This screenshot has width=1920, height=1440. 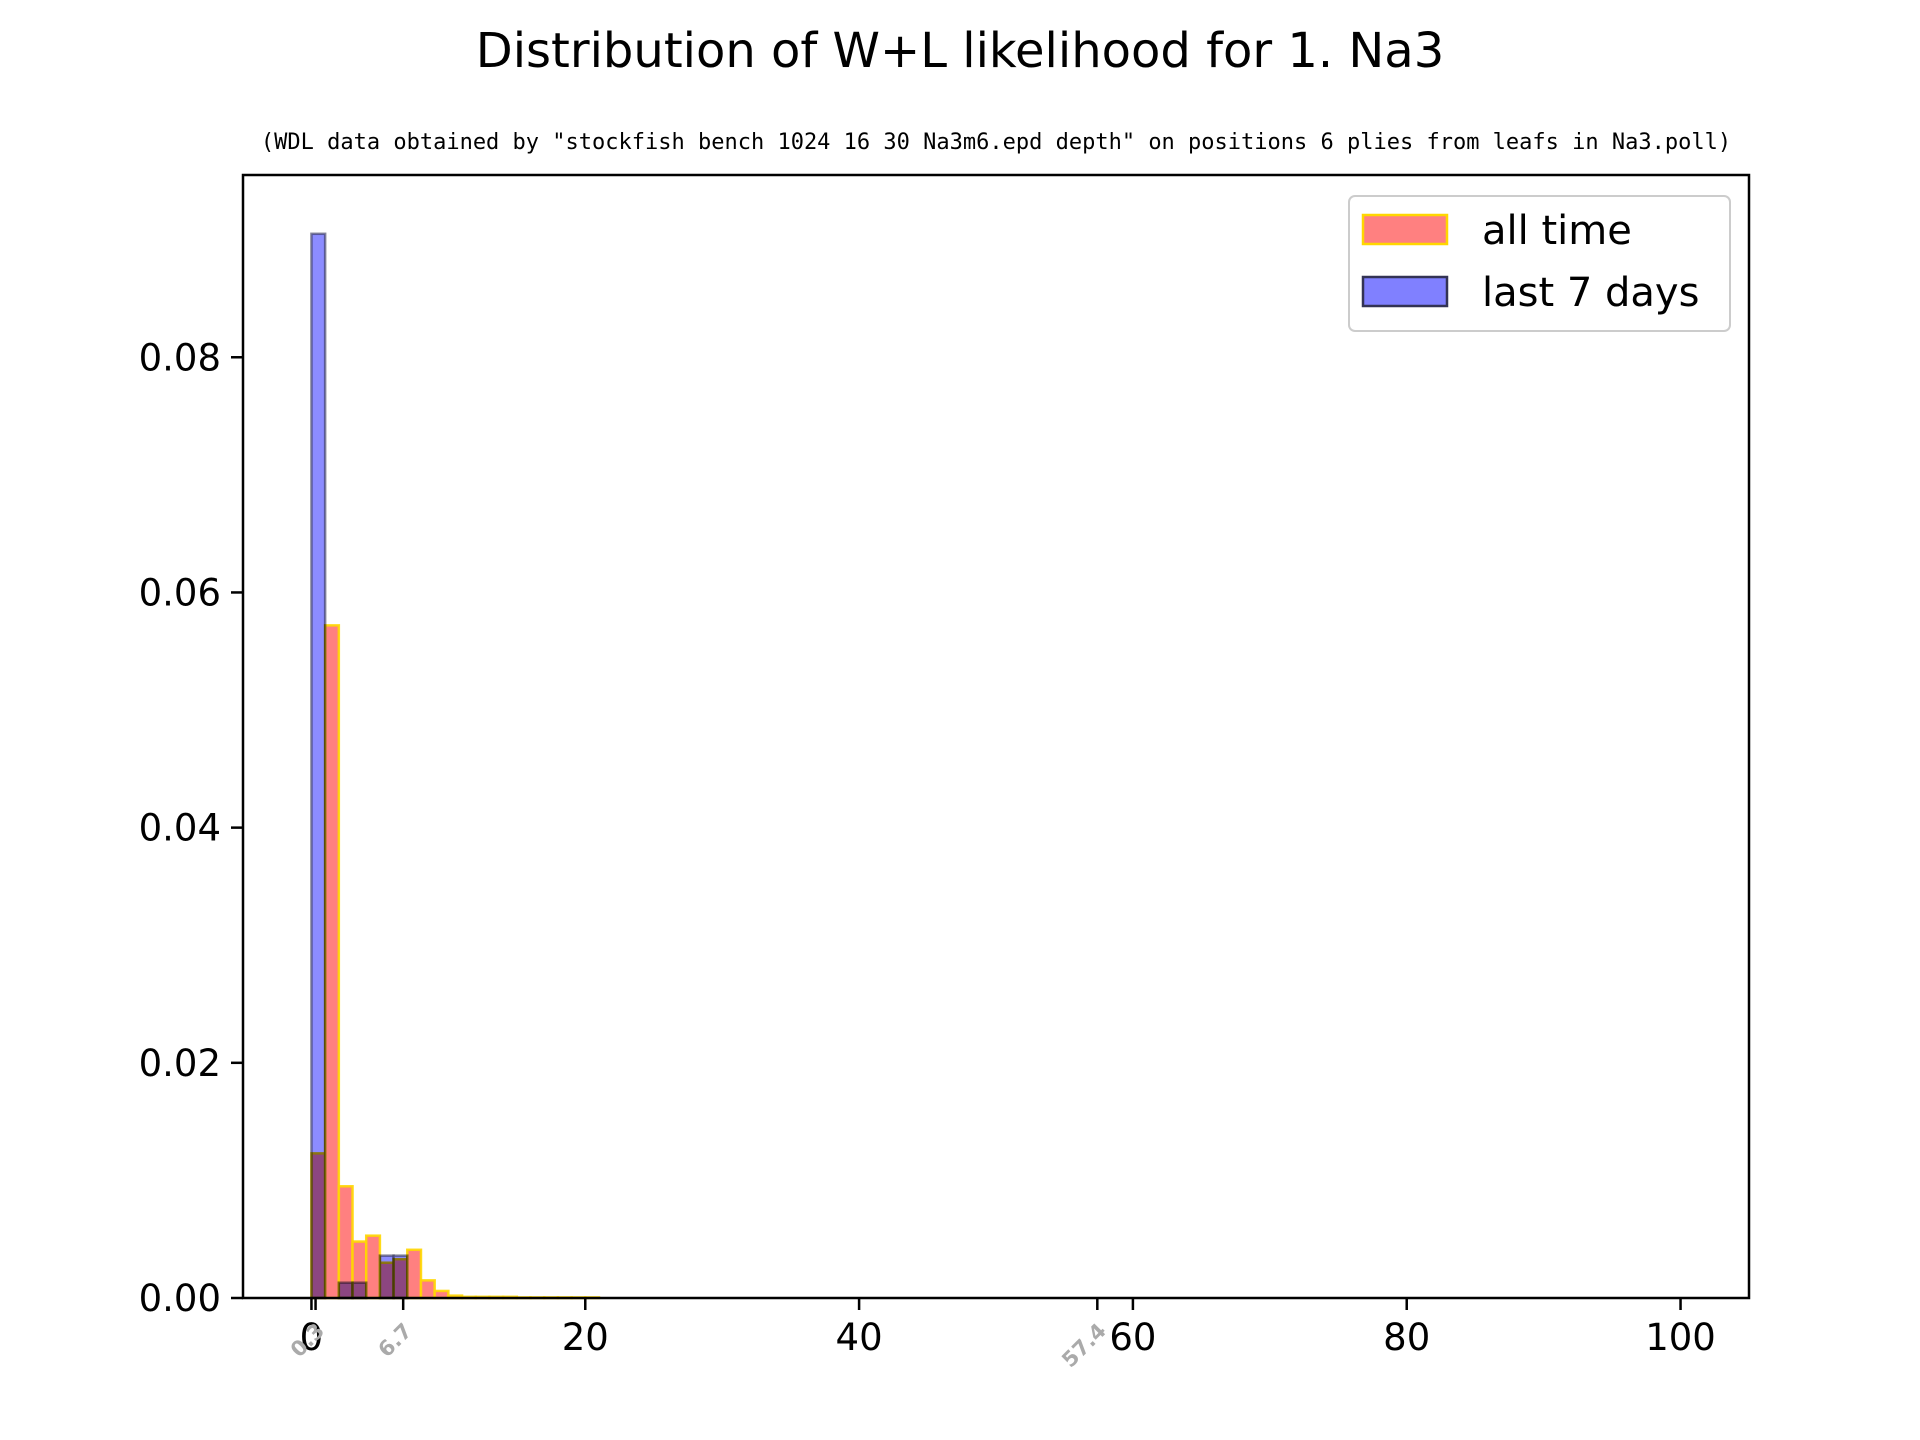 I want to click on x-tick-label: 40, so click(x=859, y=1337).